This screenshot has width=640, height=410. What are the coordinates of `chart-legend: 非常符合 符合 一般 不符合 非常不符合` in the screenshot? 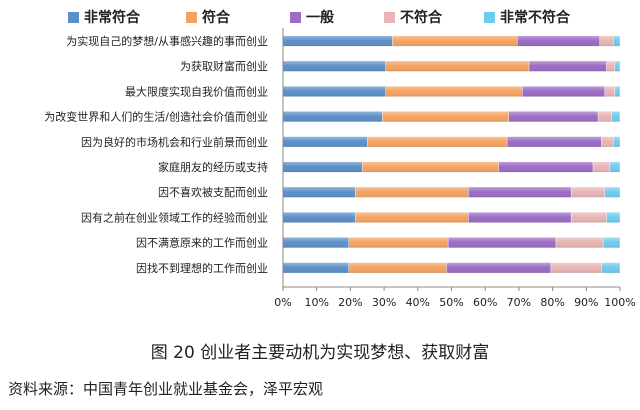 It's located at (319, 17).